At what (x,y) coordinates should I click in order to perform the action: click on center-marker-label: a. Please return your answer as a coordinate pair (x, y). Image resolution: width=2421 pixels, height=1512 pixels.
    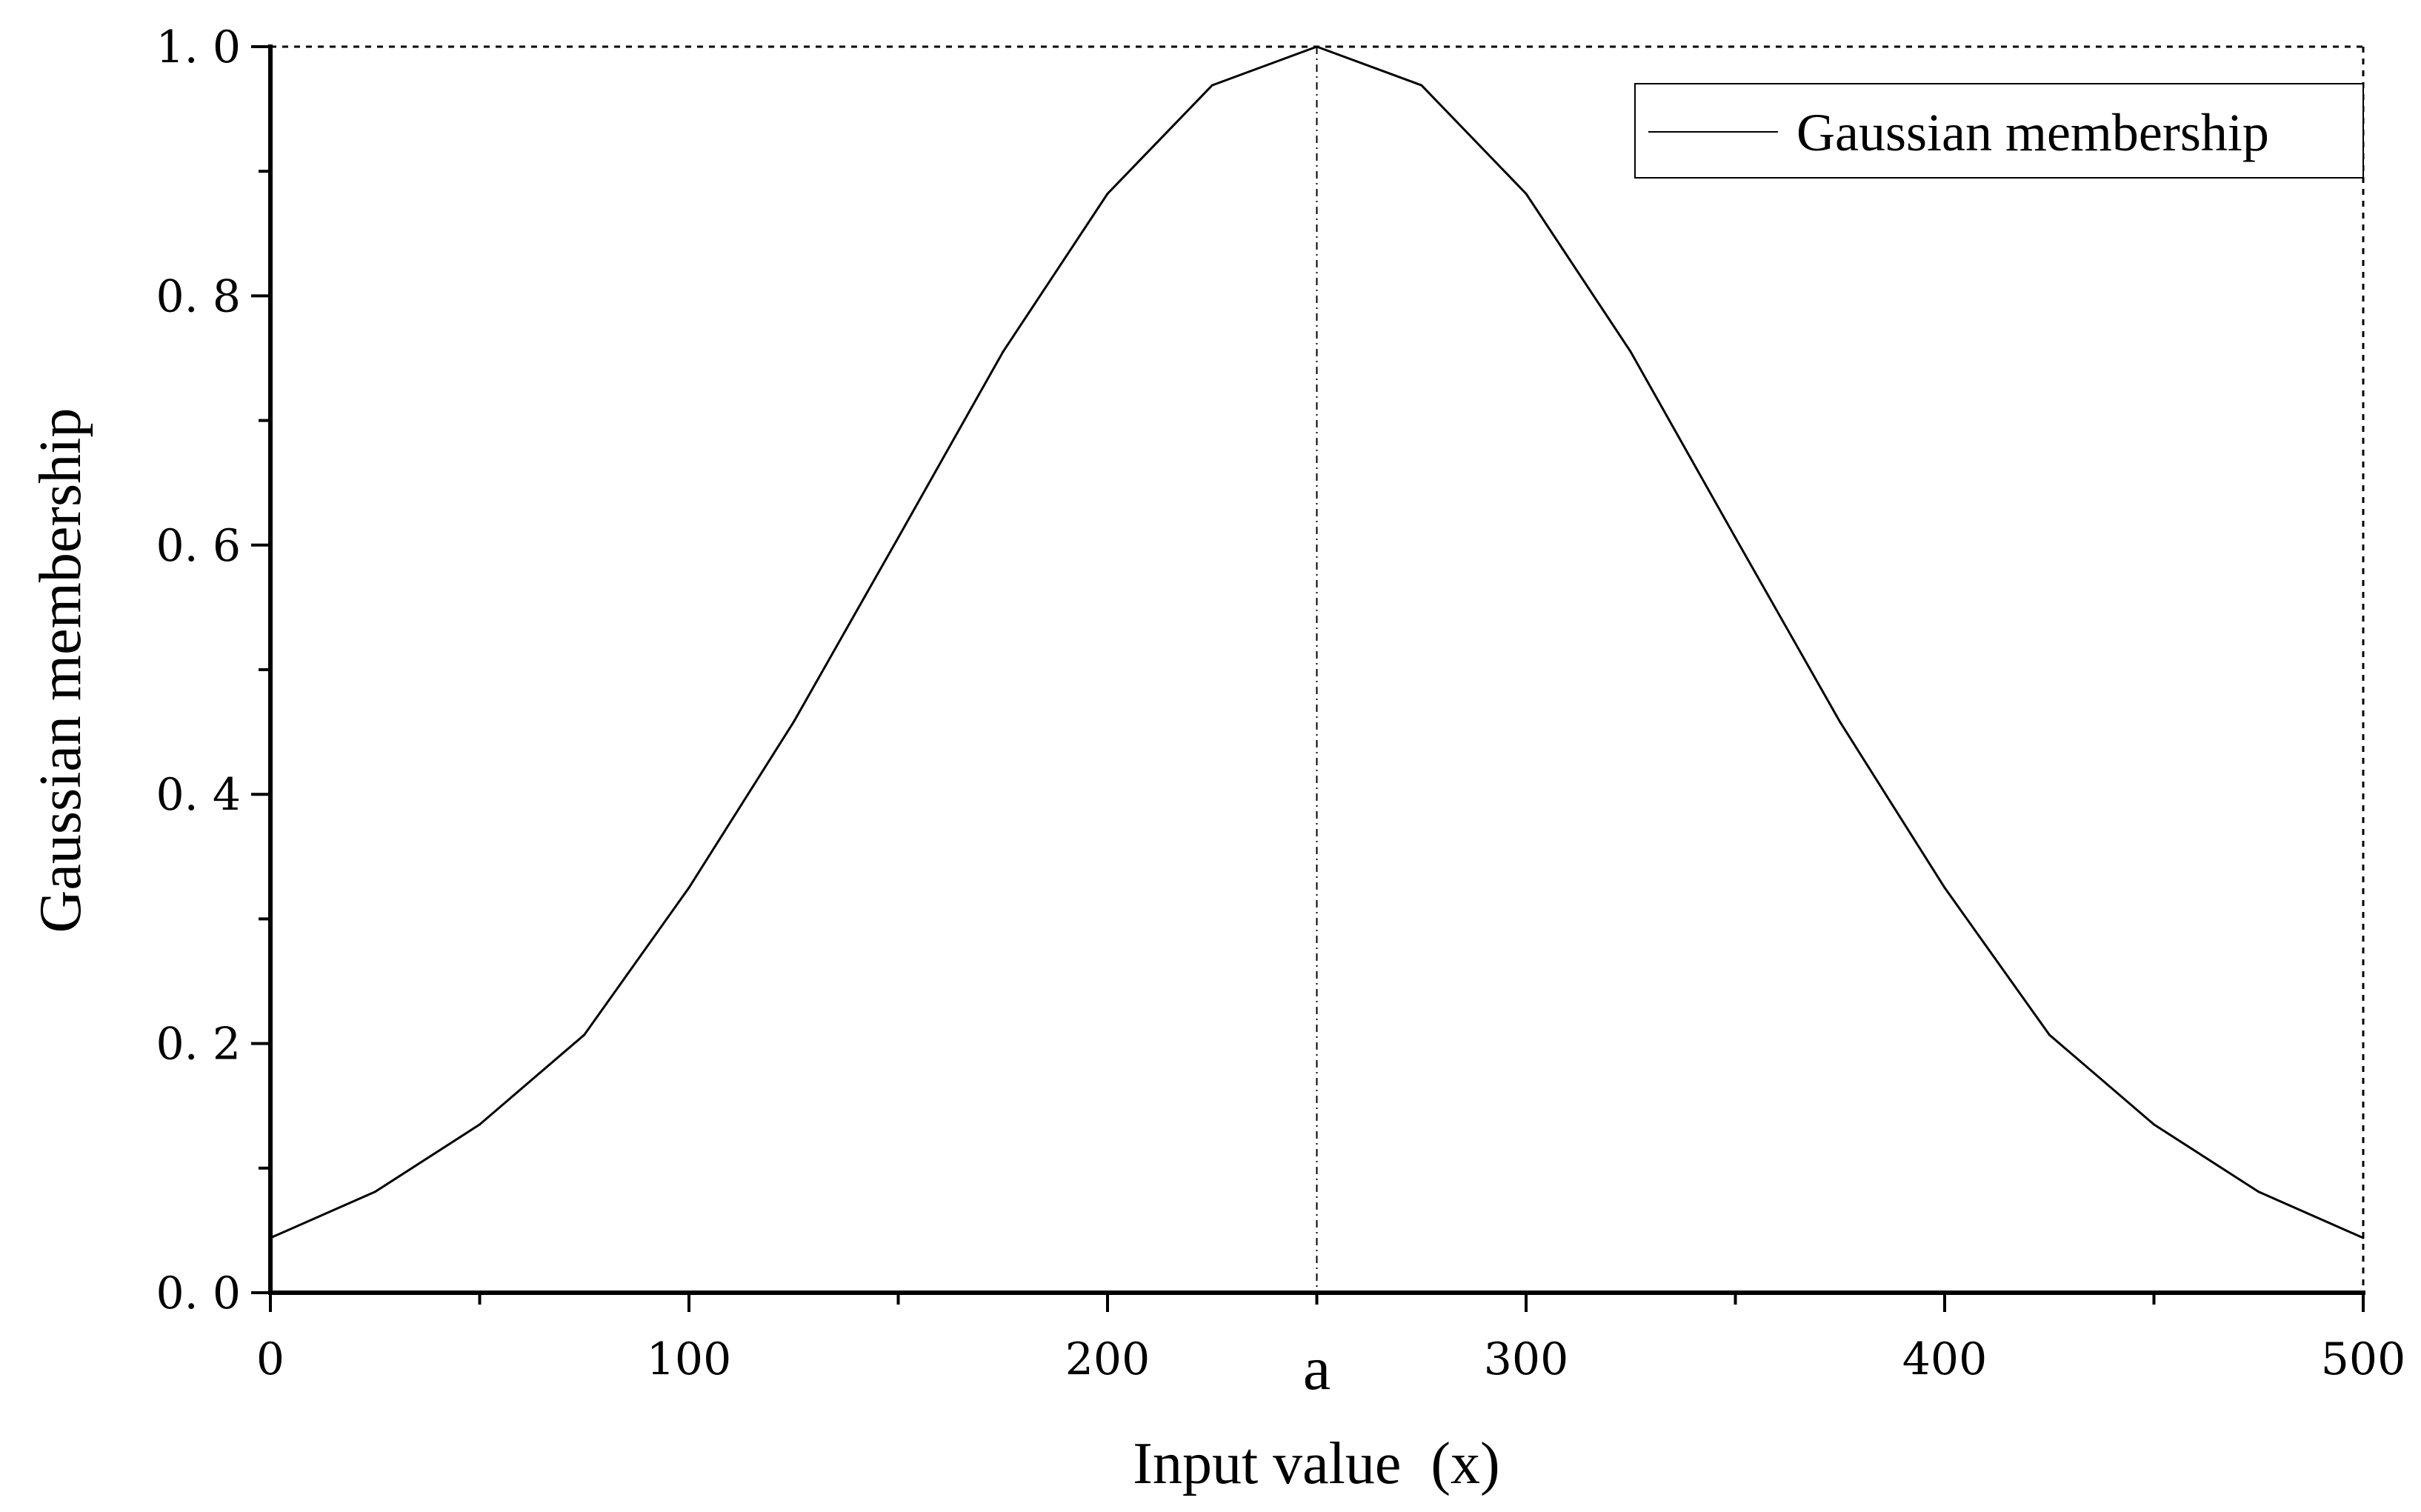
    Looking at the image, I should click on (1317, 1368).